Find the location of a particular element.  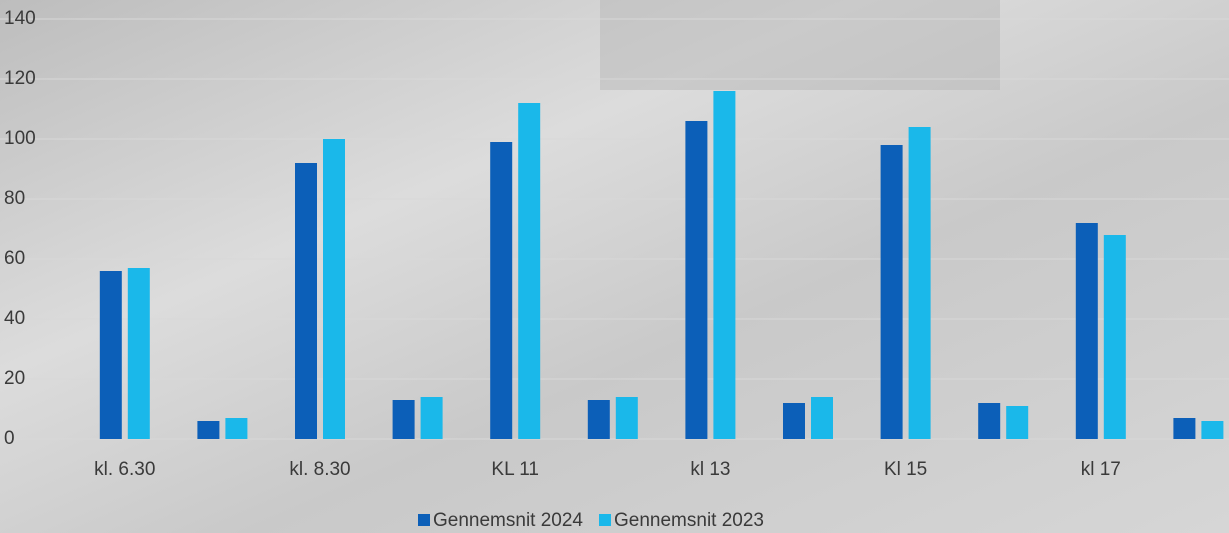

y-tick-label: 0 is located at coordinates (9, 438).